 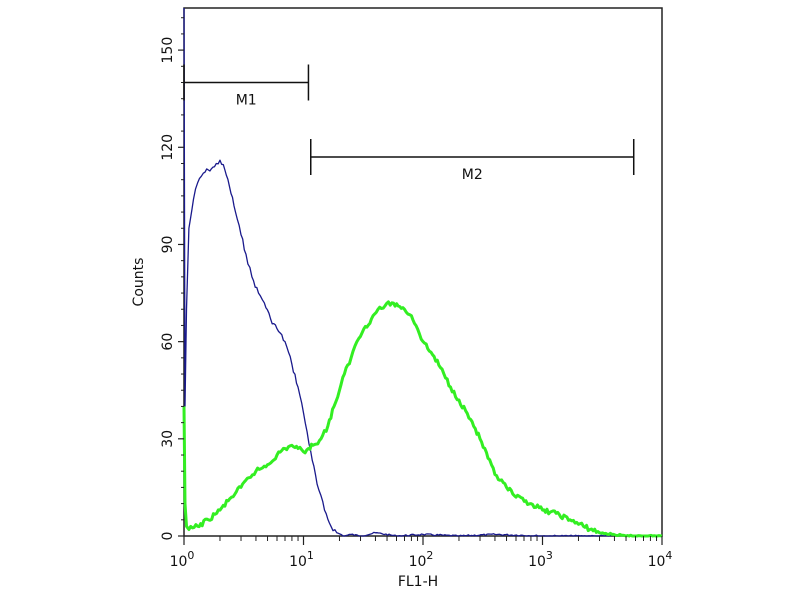 What do you see at coordinates (168, 342) in the screenshot?
I see `y-tick-label: 60` at bounding box center [168, 342].